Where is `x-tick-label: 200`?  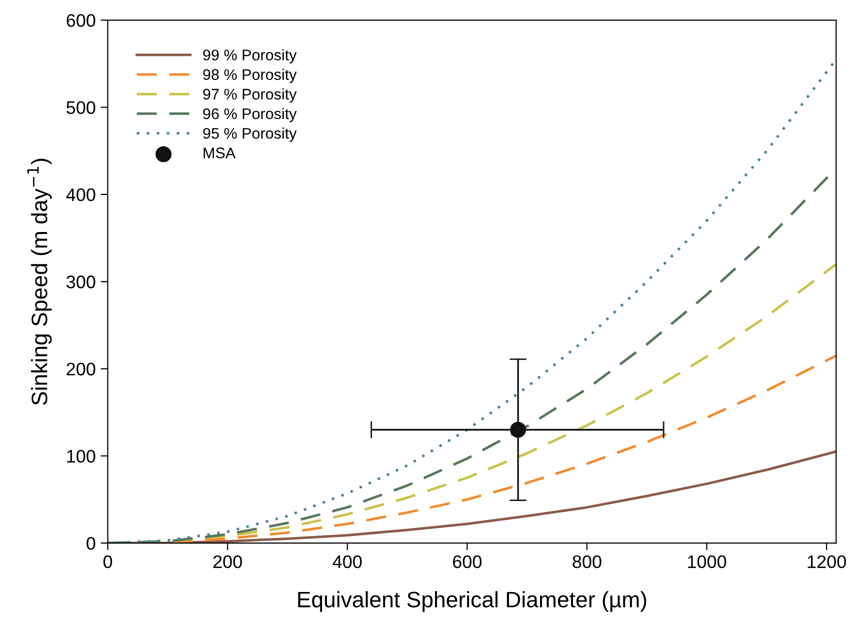
x-tick-label: 200 is located at coordinates (227, 561).